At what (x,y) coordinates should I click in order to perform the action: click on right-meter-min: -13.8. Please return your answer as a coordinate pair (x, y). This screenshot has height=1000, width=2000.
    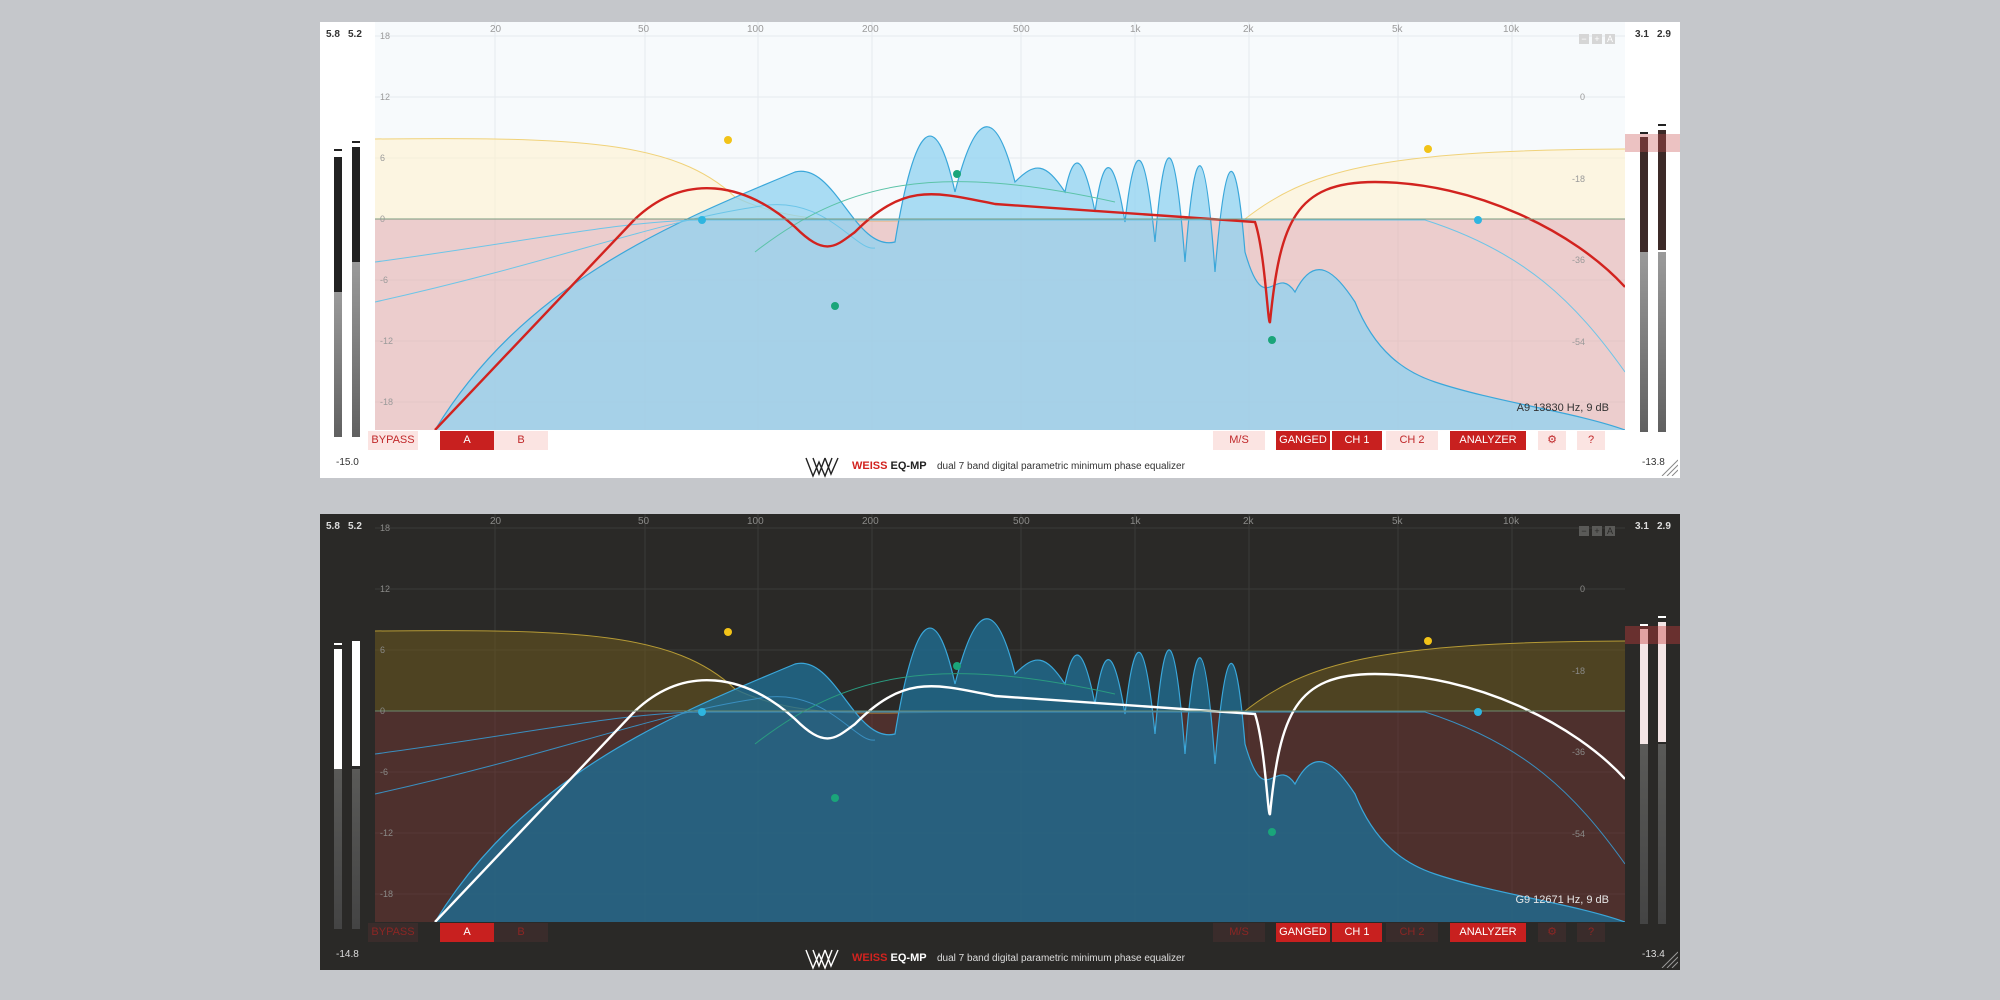
    Looking at the image, I should click on (1653, 462).